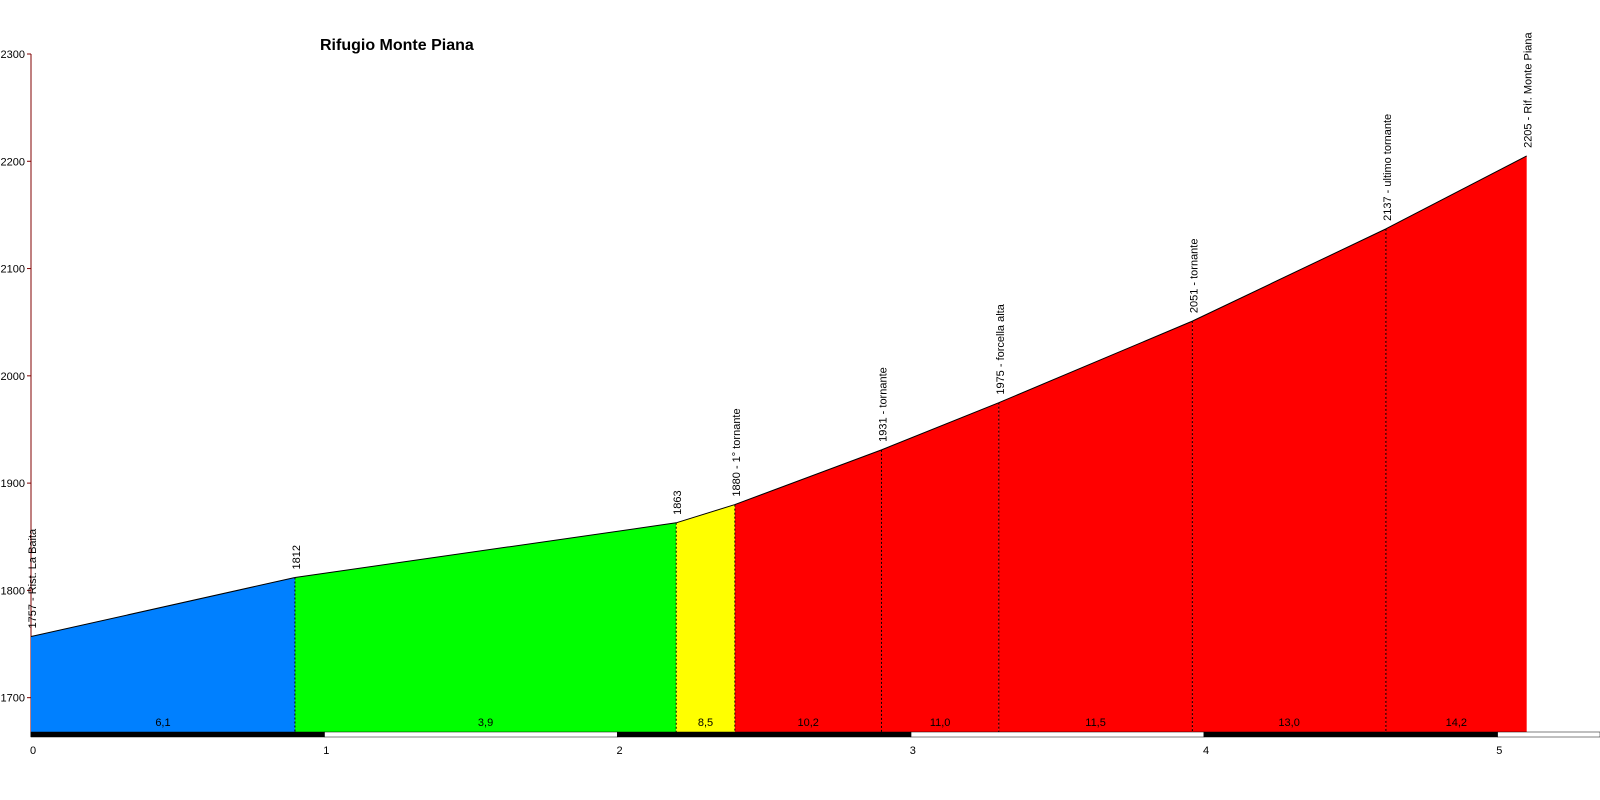  What do you see at coordinates (33, 751) in the screenshot?
I see `x-tick-label: 0` at bounding box center [33, 751].